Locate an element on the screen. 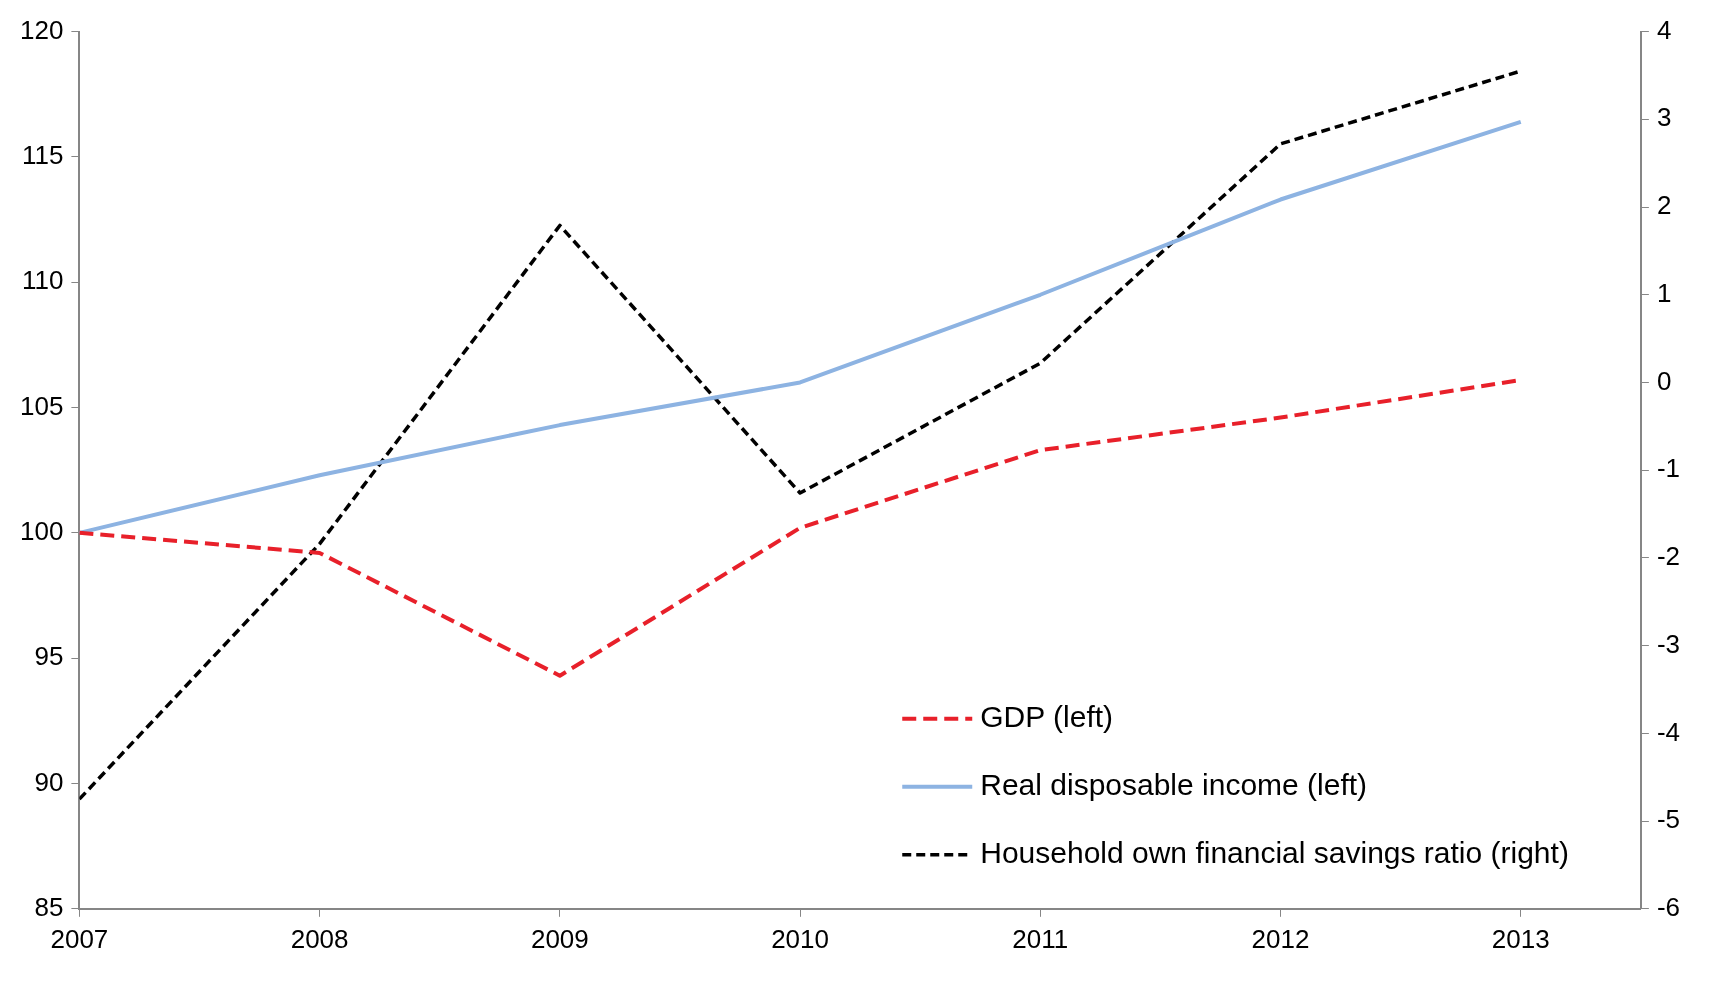 This screenshot has height=982, width=1714. y-tick-label: 90 is located at coordinates (49, 781).